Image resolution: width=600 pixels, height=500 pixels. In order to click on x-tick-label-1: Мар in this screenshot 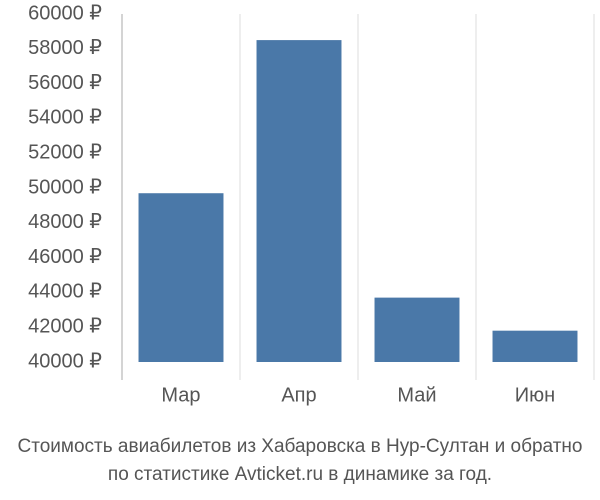, I will do `click(180, 395)`.